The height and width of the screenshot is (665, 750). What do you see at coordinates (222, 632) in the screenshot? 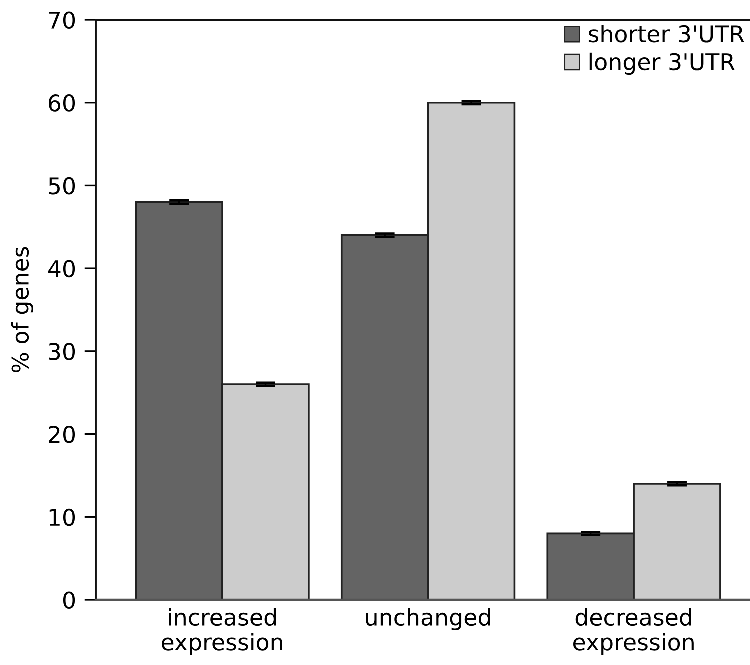
I see `x-tick-label: increased expression` at bounding box center [222, 632].